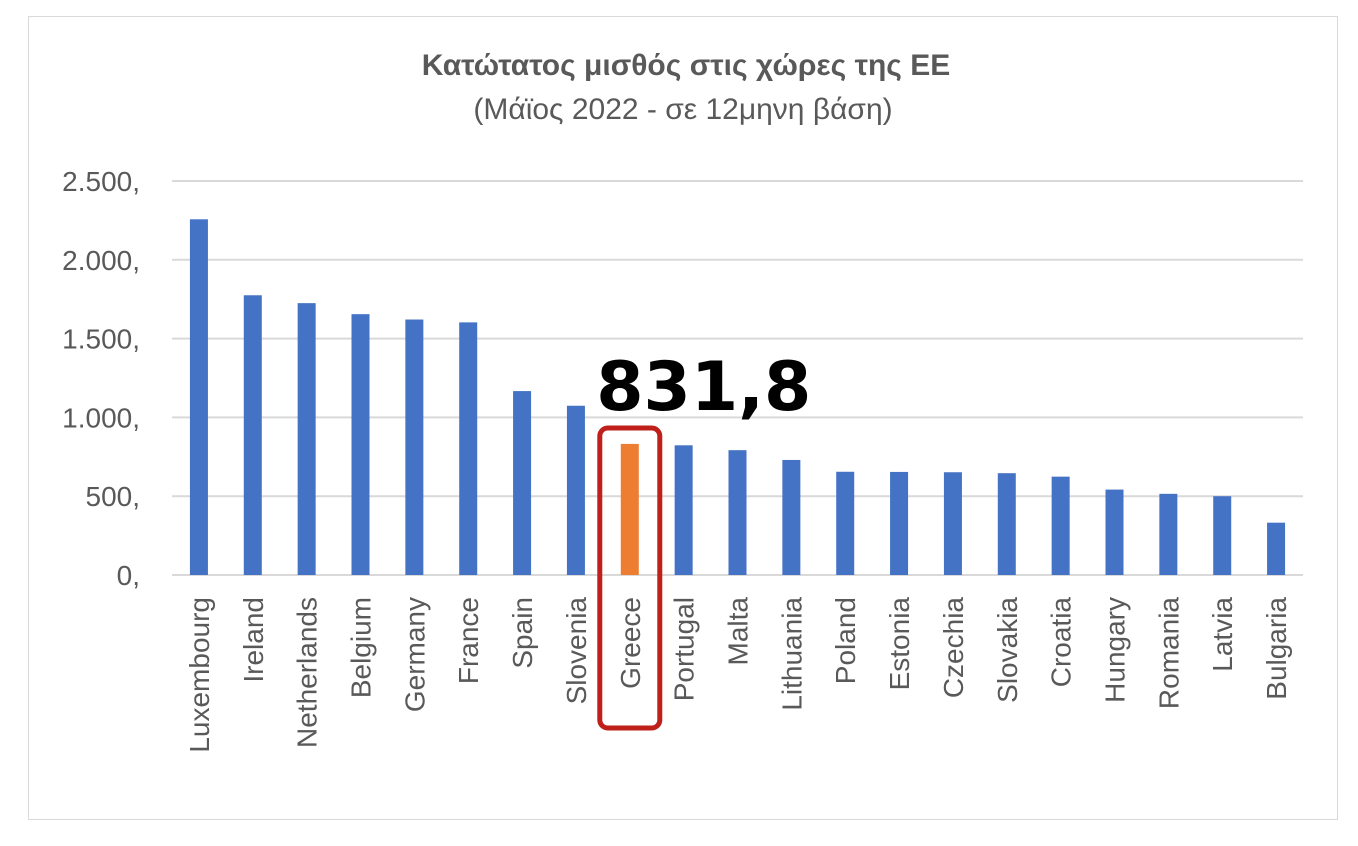  What do you see at coordinates (630, 578) in the screenshot?
I see `highlight-box` at bounding box center [630, 578].